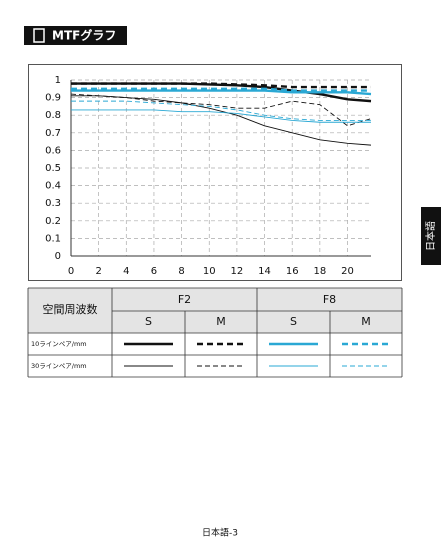  I want to click on x-tick-label: 4, so click(126, 271).